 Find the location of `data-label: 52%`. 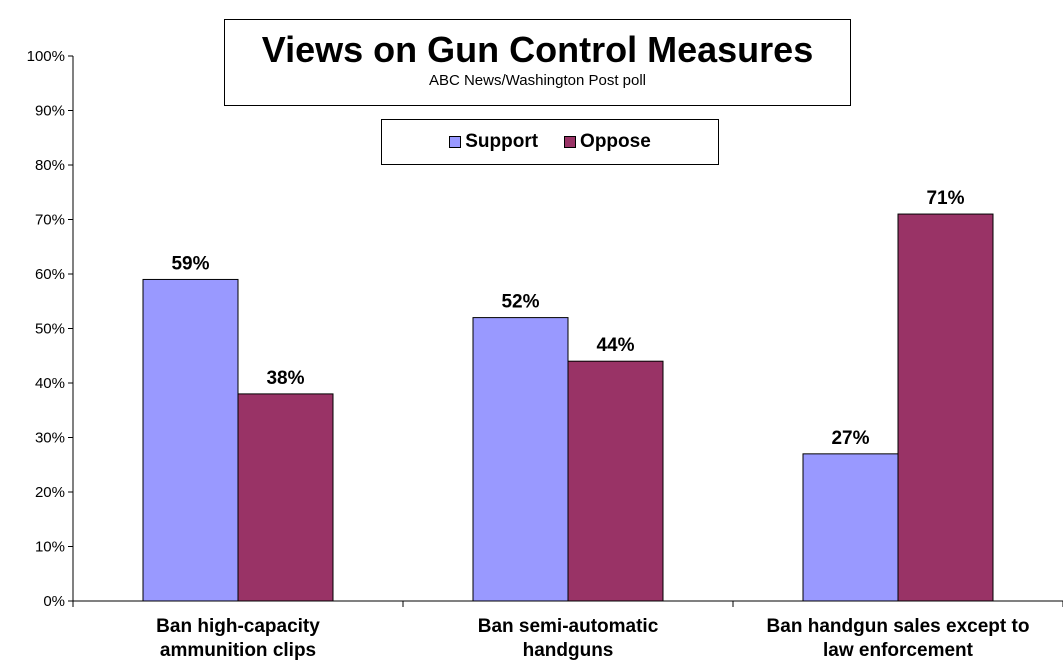

data-label: 52% is located at coordinates (520, 302).